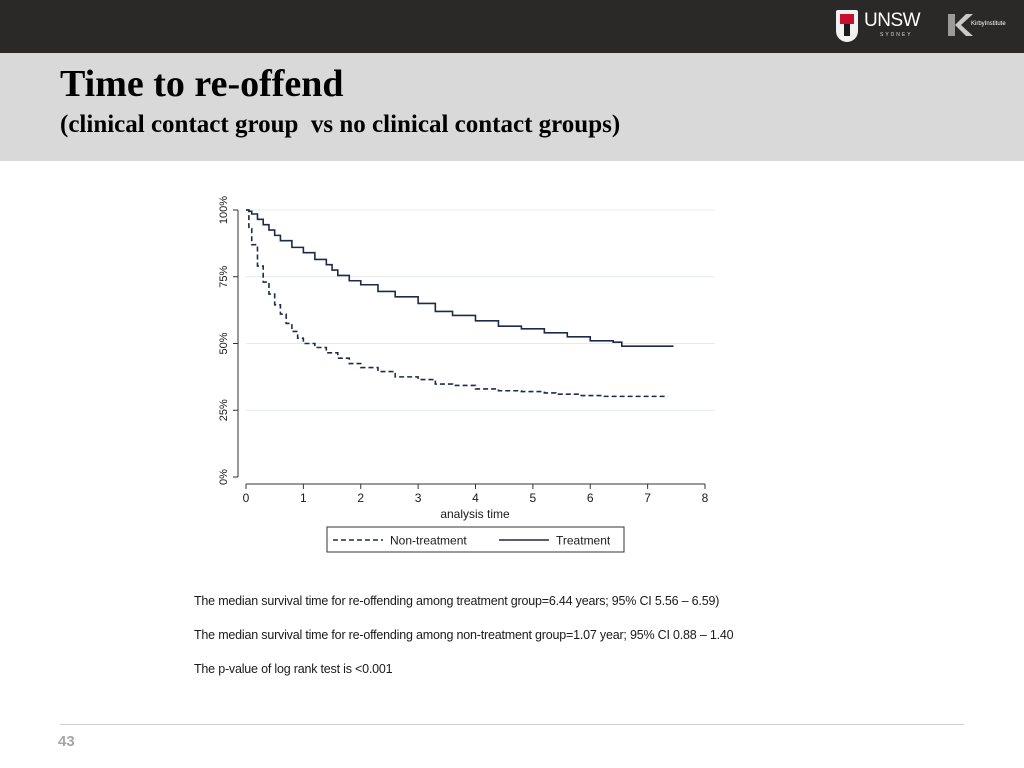 This screenshot has width=1024, height=768. I want to click on chart-series, so click(460, 303).